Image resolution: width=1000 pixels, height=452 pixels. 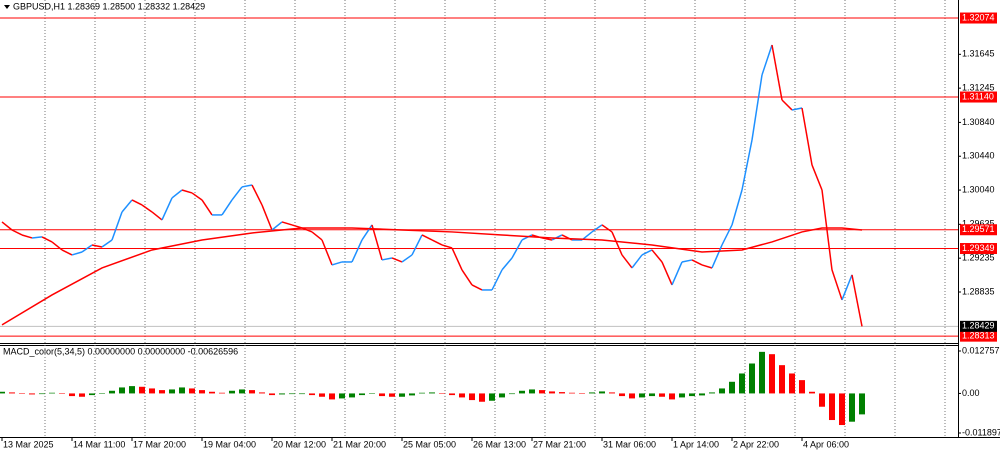 I want to click on y-tick-label: 1.29235, so click(x=978, y=258).